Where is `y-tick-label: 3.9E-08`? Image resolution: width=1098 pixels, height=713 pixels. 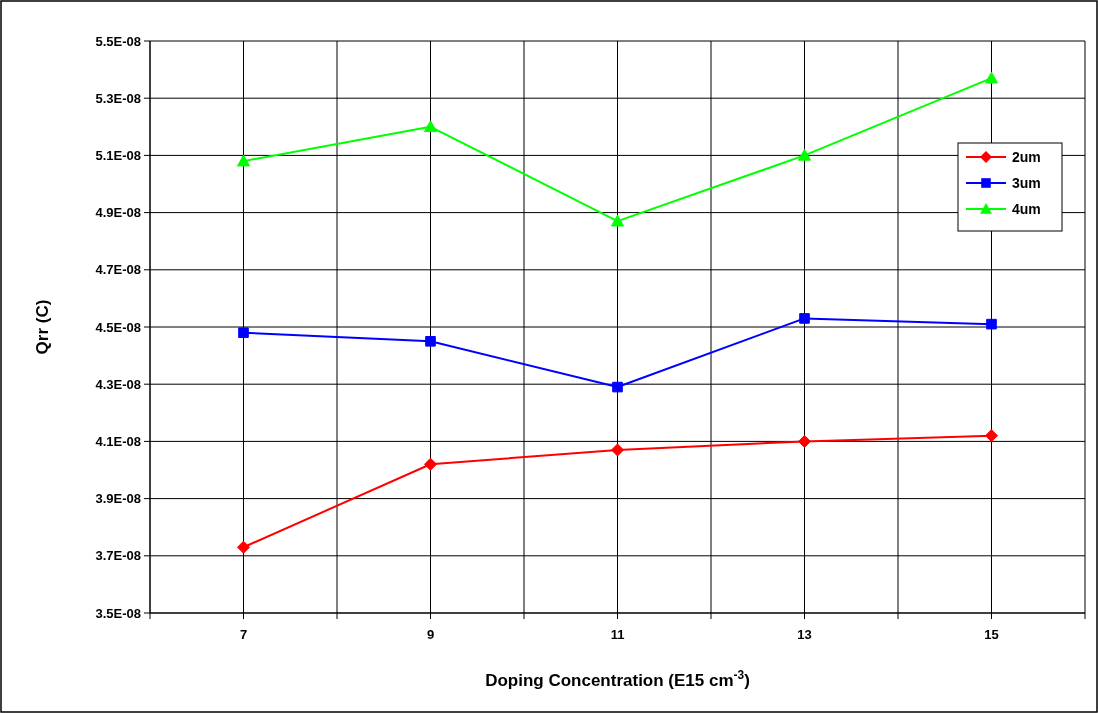
y-tick-label: 3.9E-08 is located at coordinates (118, 499).